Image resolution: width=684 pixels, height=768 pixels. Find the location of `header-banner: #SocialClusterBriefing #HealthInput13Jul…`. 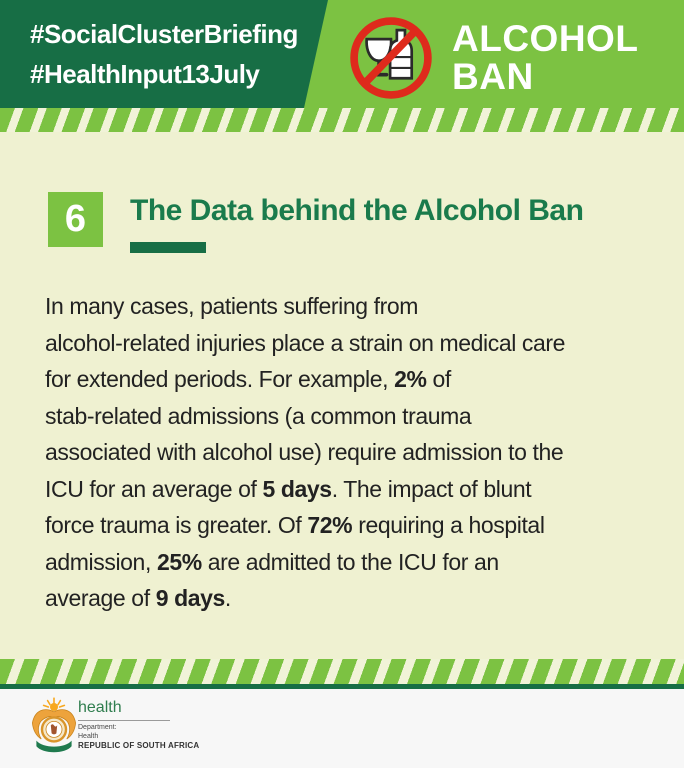

header-banner: #SocialClusterBriefing #HealthInput13Jul… is located at coordinates (342, 54).